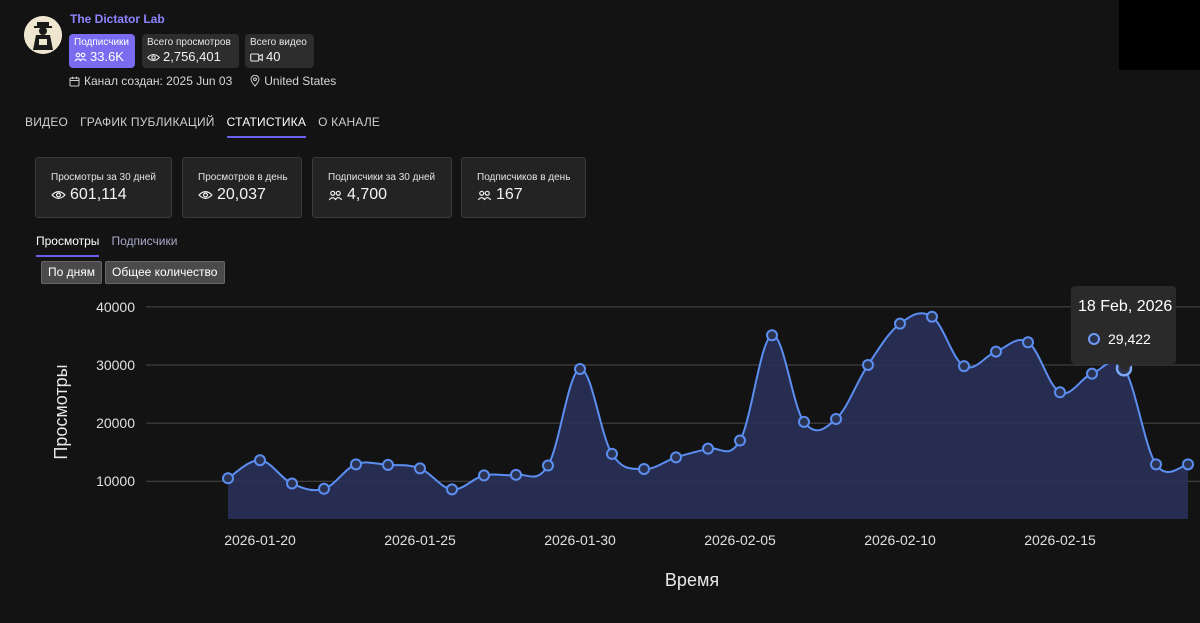 The image size is (1200, 623). I want to click on y-tick-label: 30000, so click(115, 365).